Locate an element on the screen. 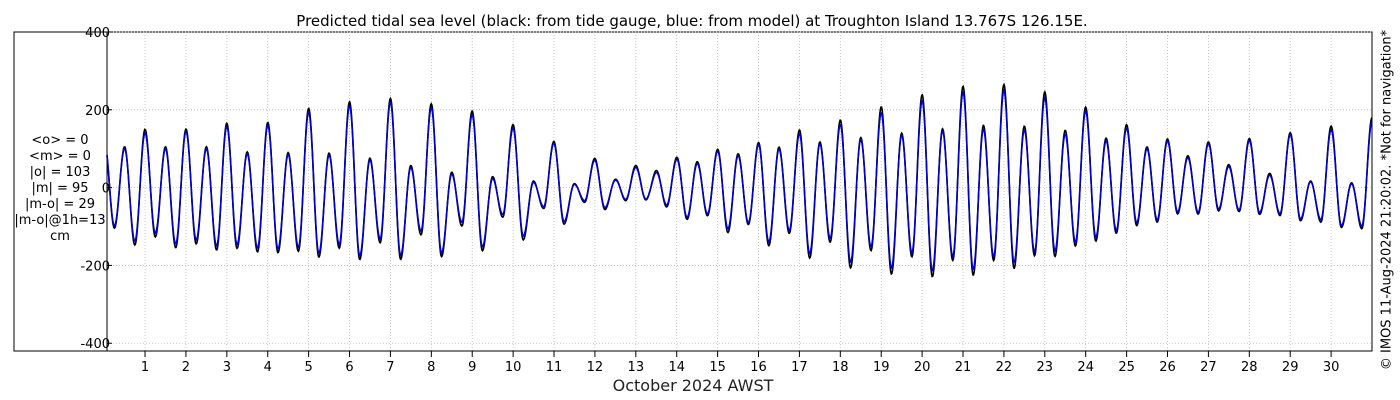 The image size is (1400, 400). x-tick-label: 28 is located at coordinates (1249, 367).